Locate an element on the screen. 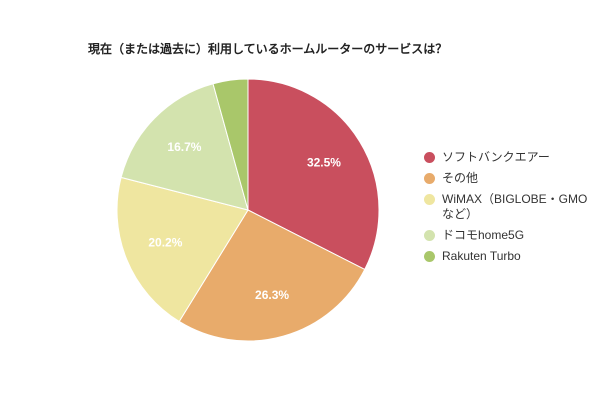 This screenshot has height=400, width=600. legend-item: Rakuten Turbo is located at coordinates (509, 256).